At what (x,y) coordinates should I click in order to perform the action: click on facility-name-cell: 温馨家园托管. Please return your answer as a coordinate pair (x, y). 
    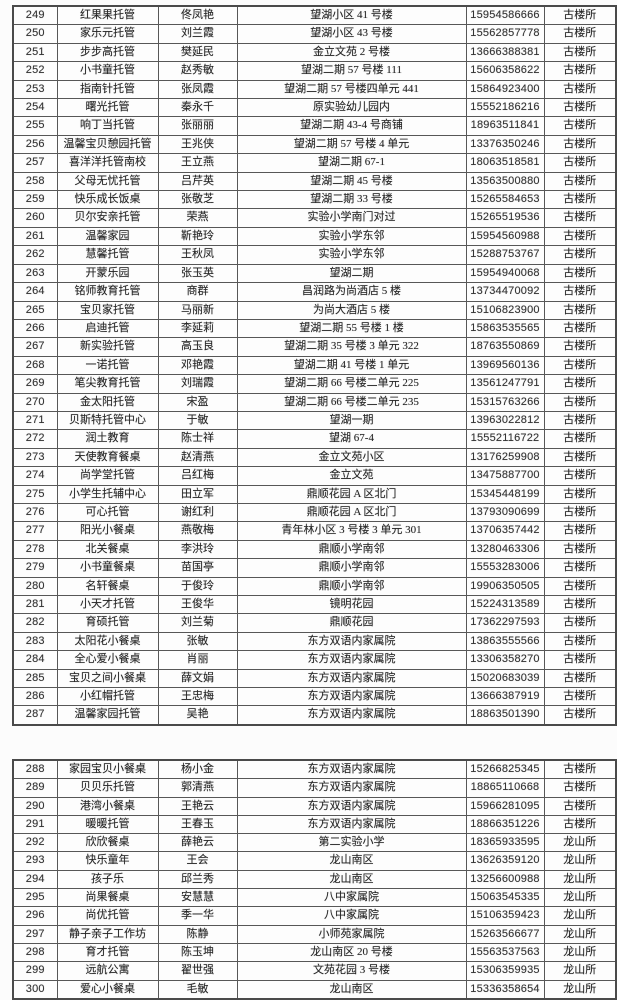
    Looking at the image, I should click on (107, 715).